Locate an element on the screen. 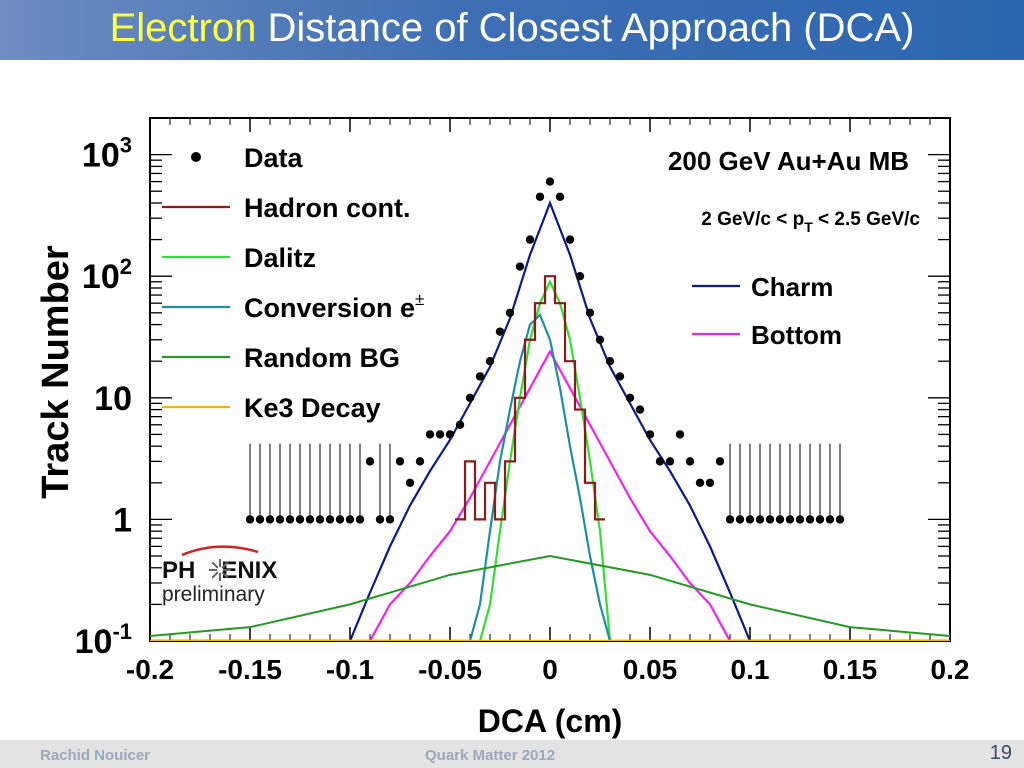 The width and height of the screenshot is (1024, 768). x-tick-label: -0.2 is located at coordinates (150, 669).